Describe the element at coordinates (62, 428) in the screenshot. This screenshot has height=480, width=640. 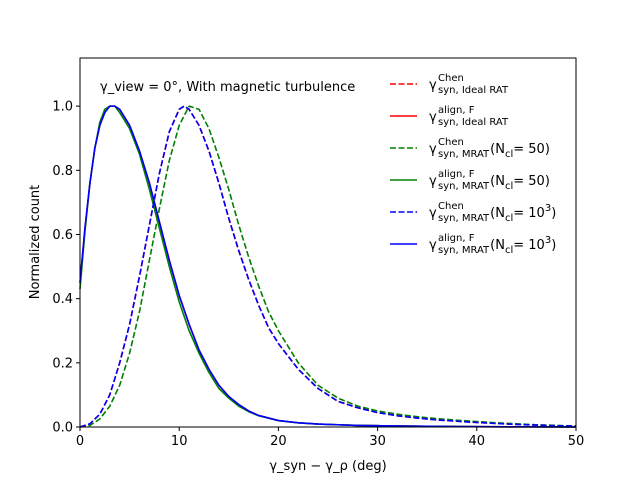
I see `y-tick-label: 0.0` at that location.